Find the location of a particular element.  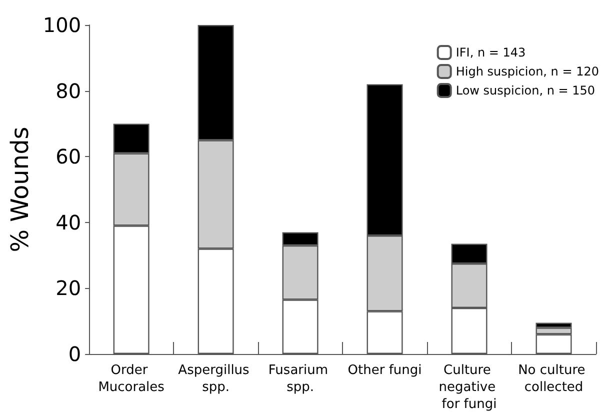

y-tick-label: 40 is located at coordinates (69, 222).